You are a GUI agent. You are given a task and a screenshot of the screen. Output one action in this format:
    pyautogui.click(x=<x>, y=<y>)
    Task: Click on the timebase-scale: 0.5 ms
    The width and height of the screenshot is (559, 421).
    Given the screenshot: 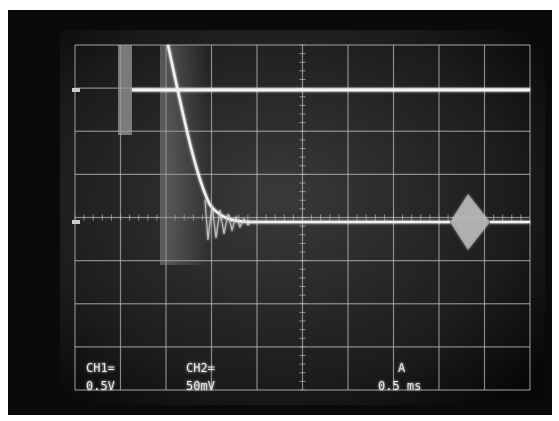 What is the action you would take?
    pyautogui.click(x=399, y=386)
    